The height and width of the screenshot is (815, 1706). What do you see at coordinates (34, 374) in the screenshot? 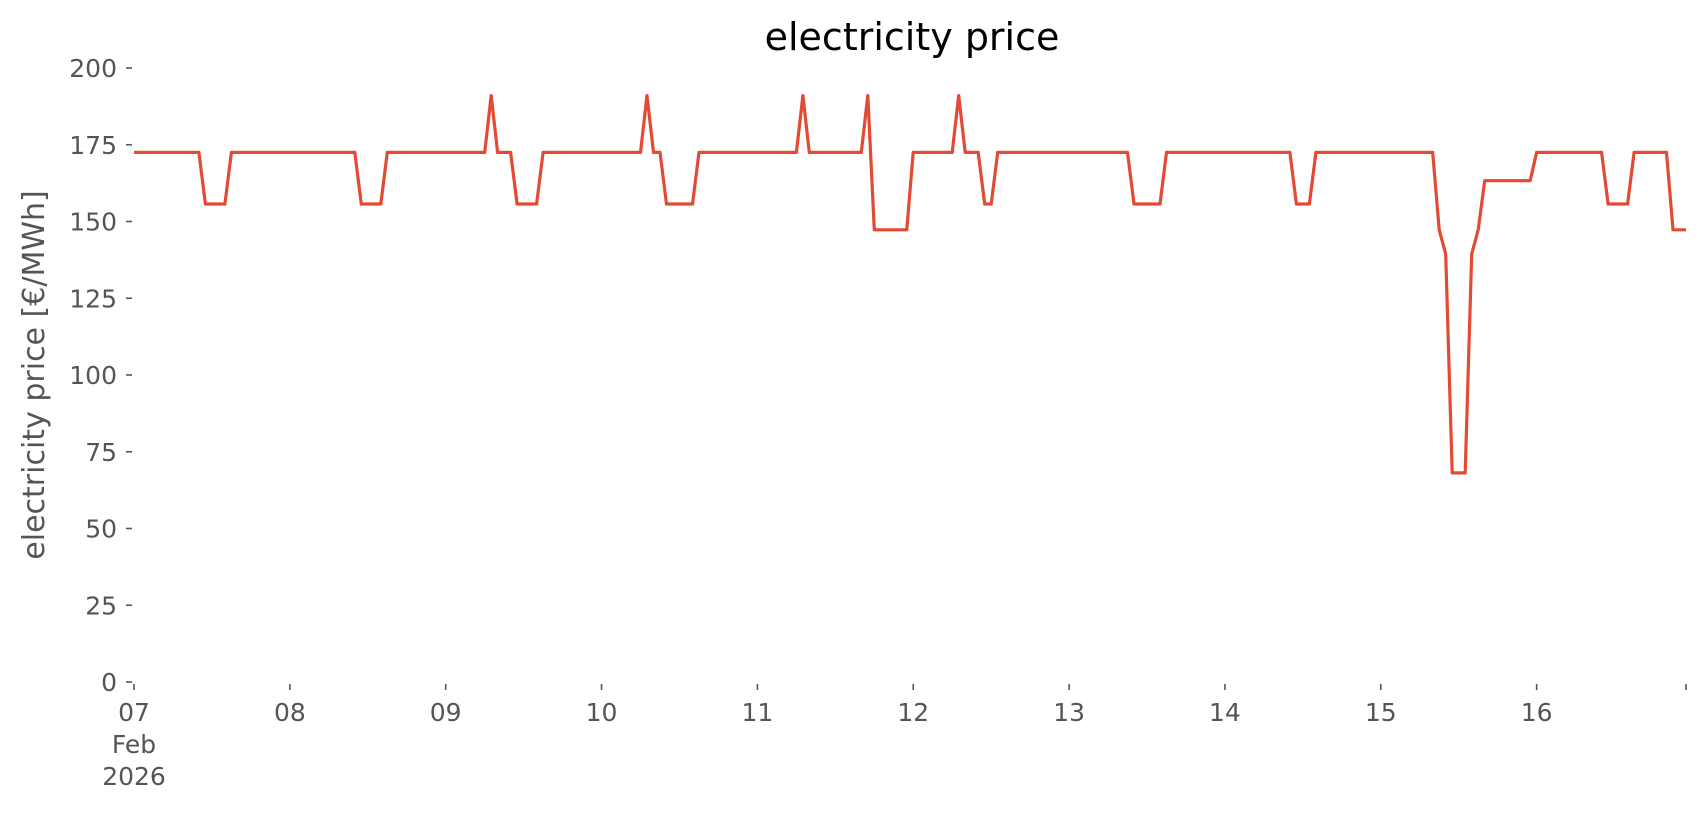
I see `y-axis-title: electricity price [€/MWh]` at bounding box center [34, 374].